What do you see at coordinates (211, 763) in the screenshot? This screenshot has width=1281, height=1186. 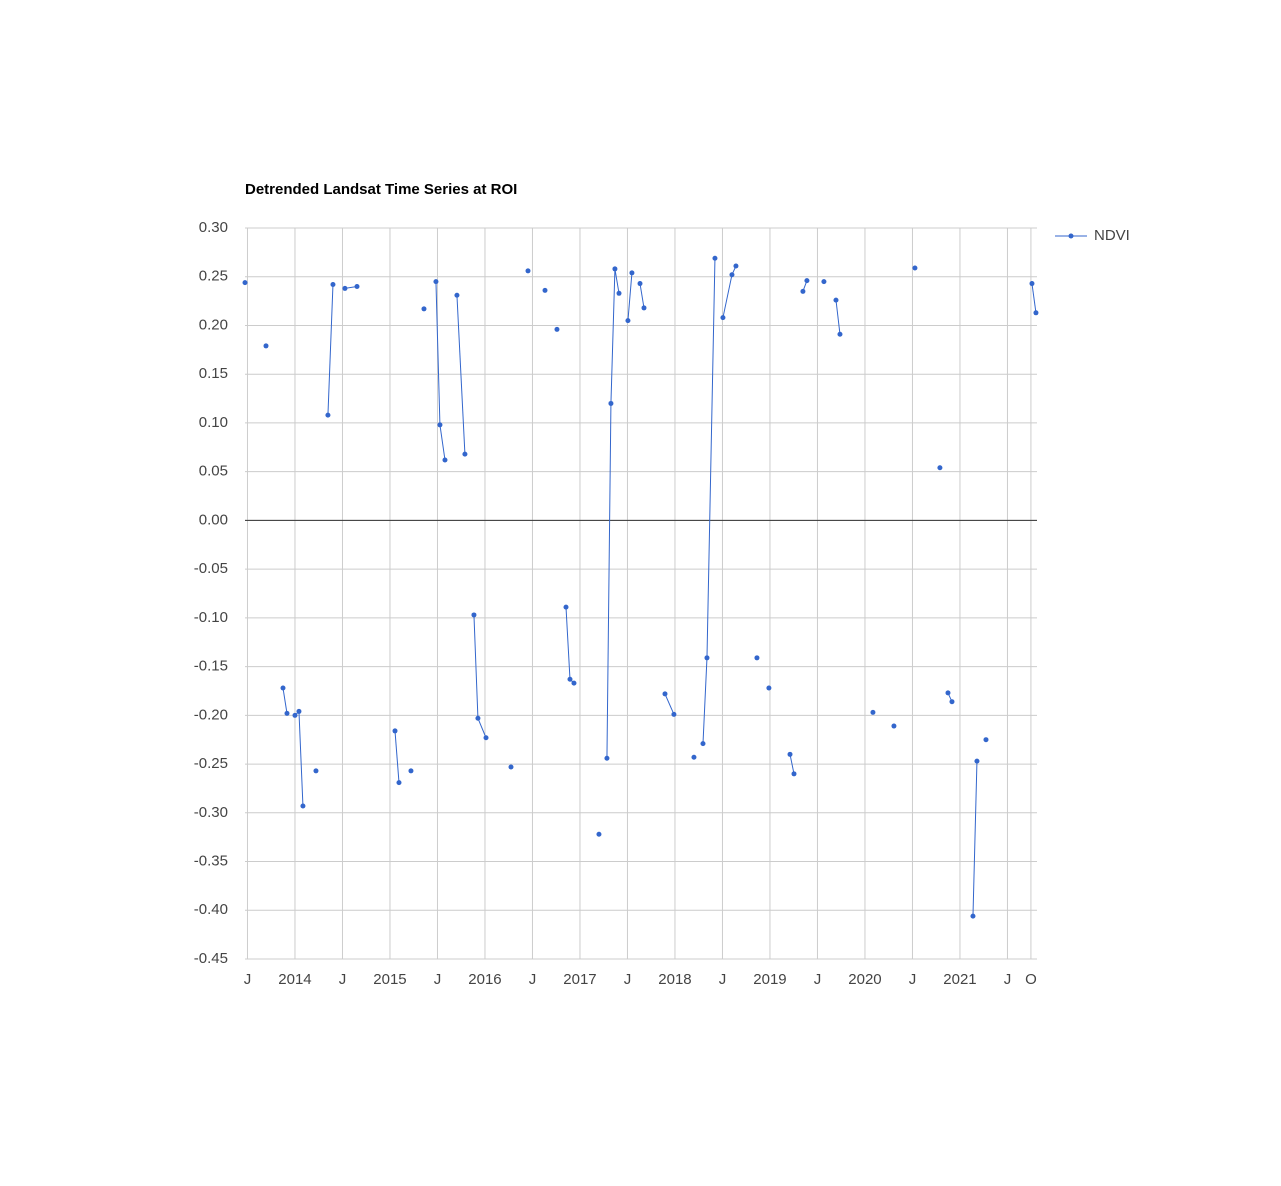 I see `y-tick-label: -0.25` at bounding box center [211, 763].